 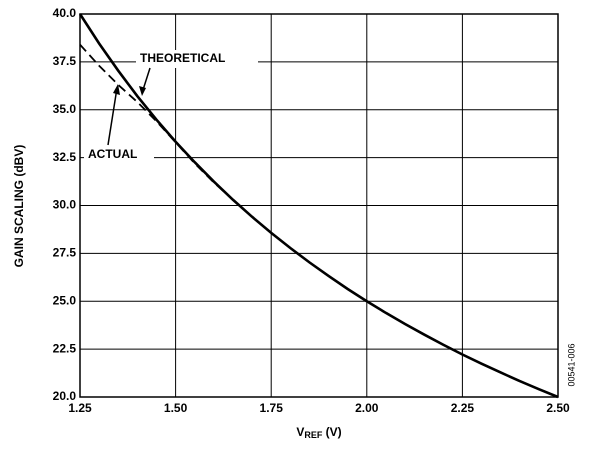 What do you see at coordinates (112, 154) in the screenshot?
I see `annotation-actual: ACTUAL` at bounding box center [112, 154].